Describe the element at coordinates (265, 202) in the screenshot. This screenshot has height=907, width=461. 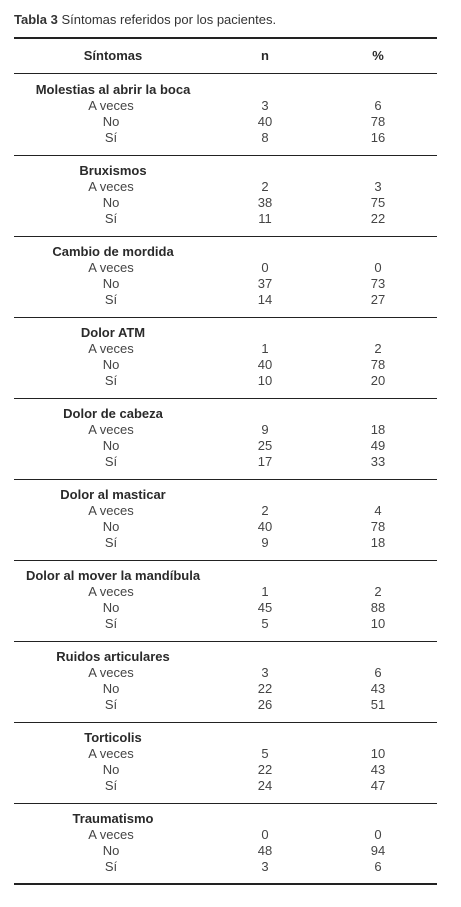
I see `cell: 38` at that location.